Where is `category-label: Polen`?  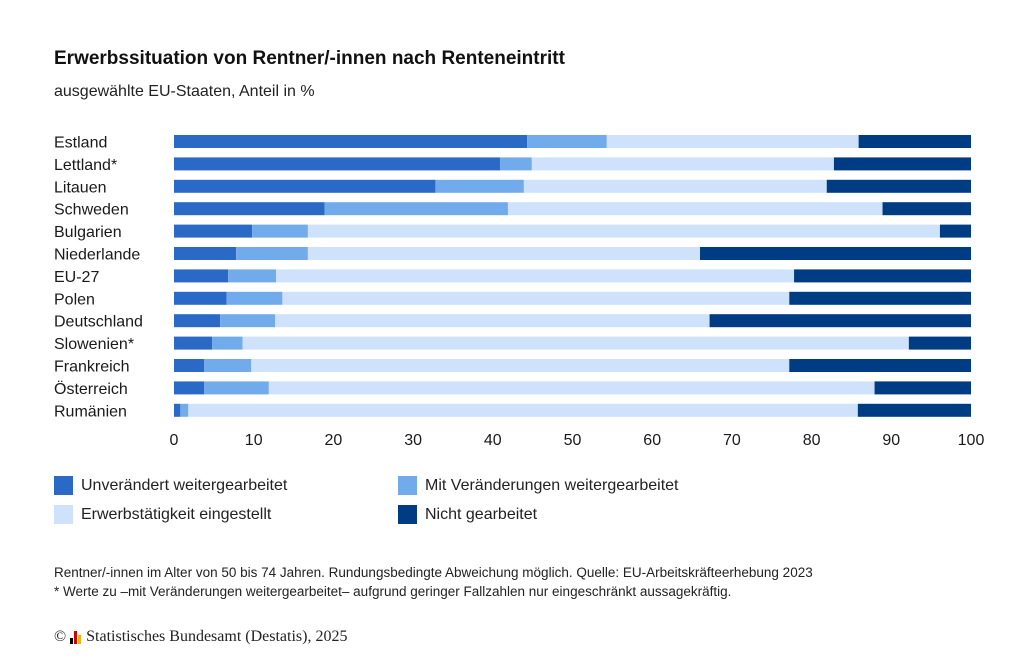 category-label: Polen is located at coordinates (74, 299).